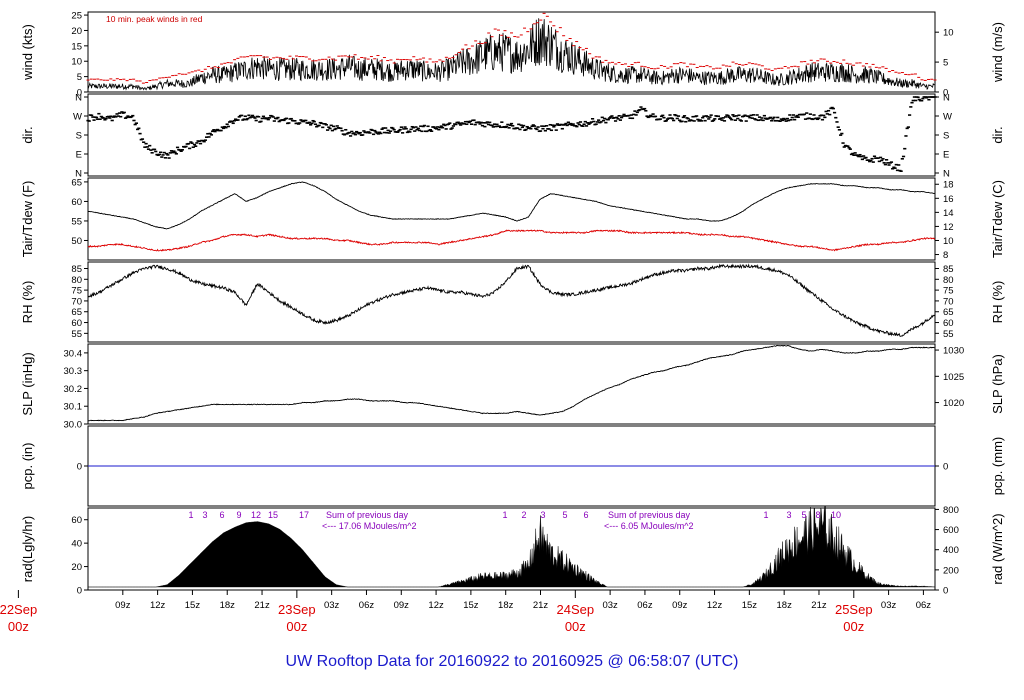  I want to click on right-tick-label-dir: S, so click(946, 136).